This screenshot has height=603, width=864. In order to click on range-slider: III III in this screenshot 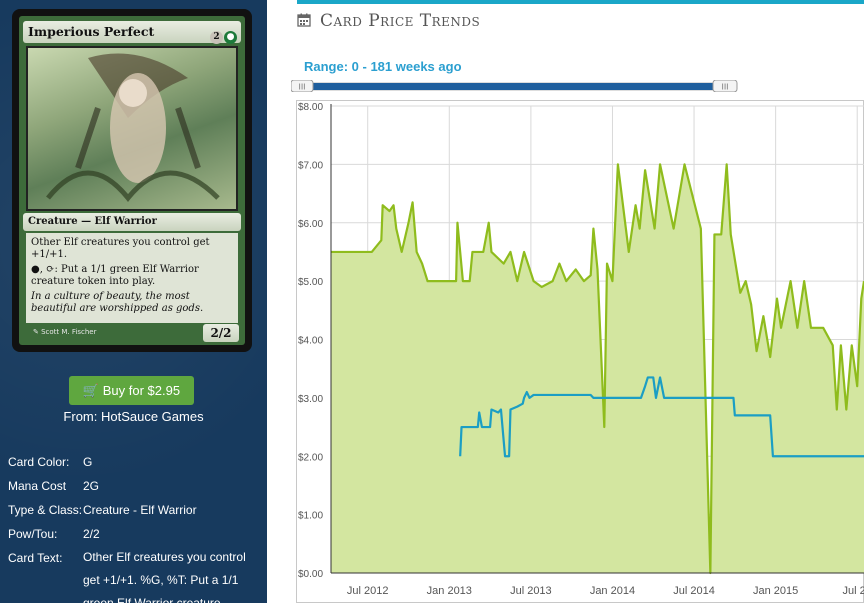, I will do `click(514, 86)`.